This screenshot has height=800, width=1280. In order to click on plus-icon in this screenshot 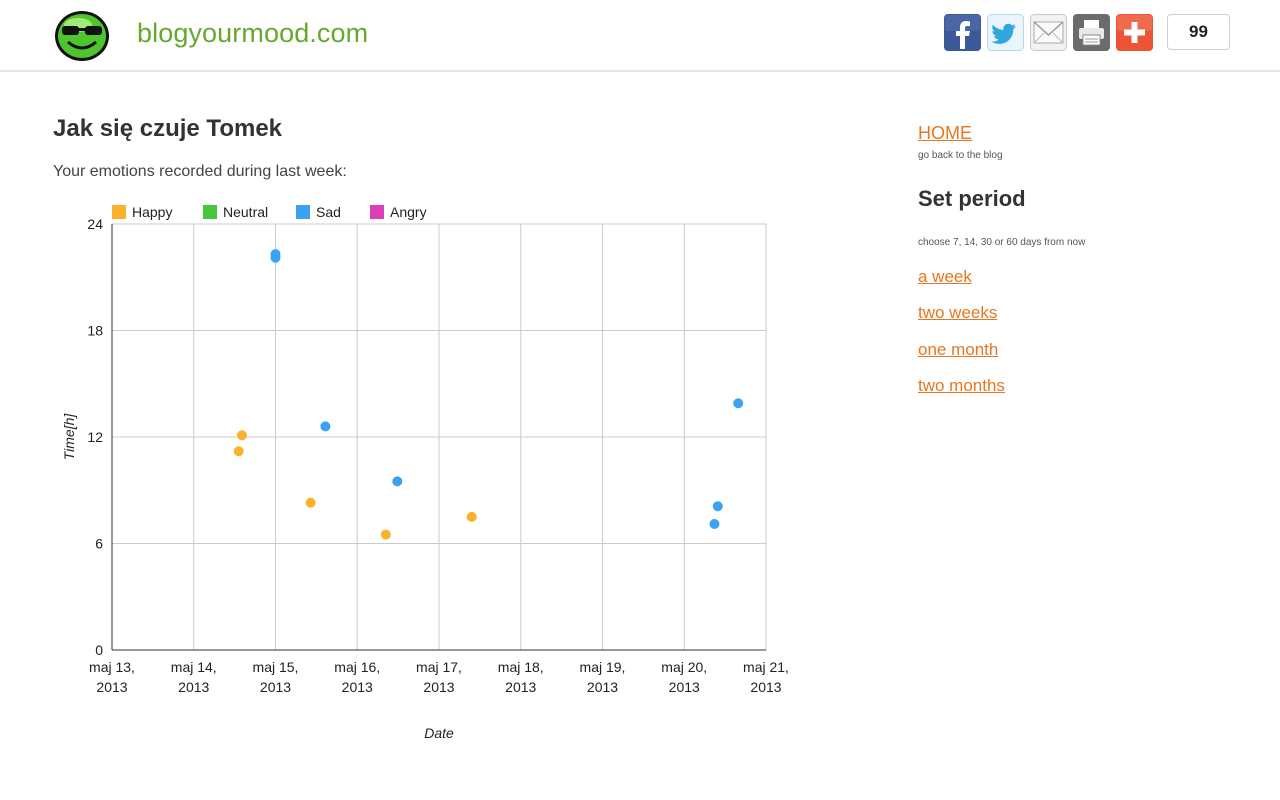, I will do `click(1134, 32)`.